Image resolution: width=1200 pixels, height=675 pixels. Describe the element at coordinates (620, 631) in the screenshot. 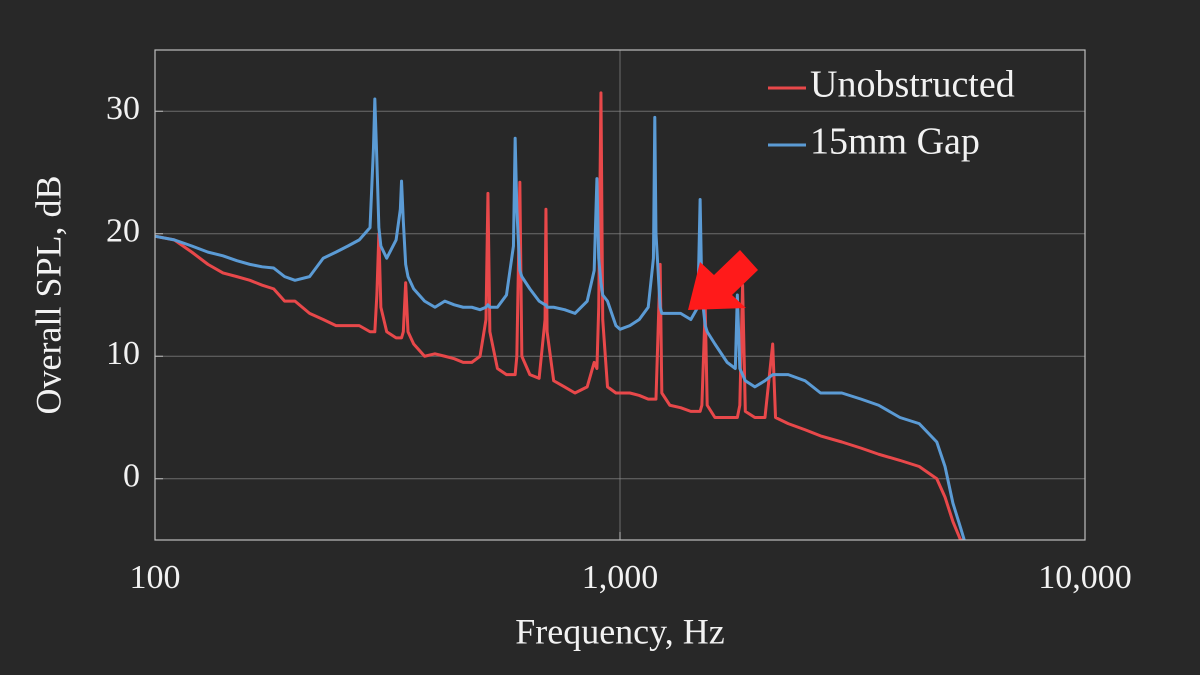

I see `x-axis-label: Frequency, Hz` at that location.